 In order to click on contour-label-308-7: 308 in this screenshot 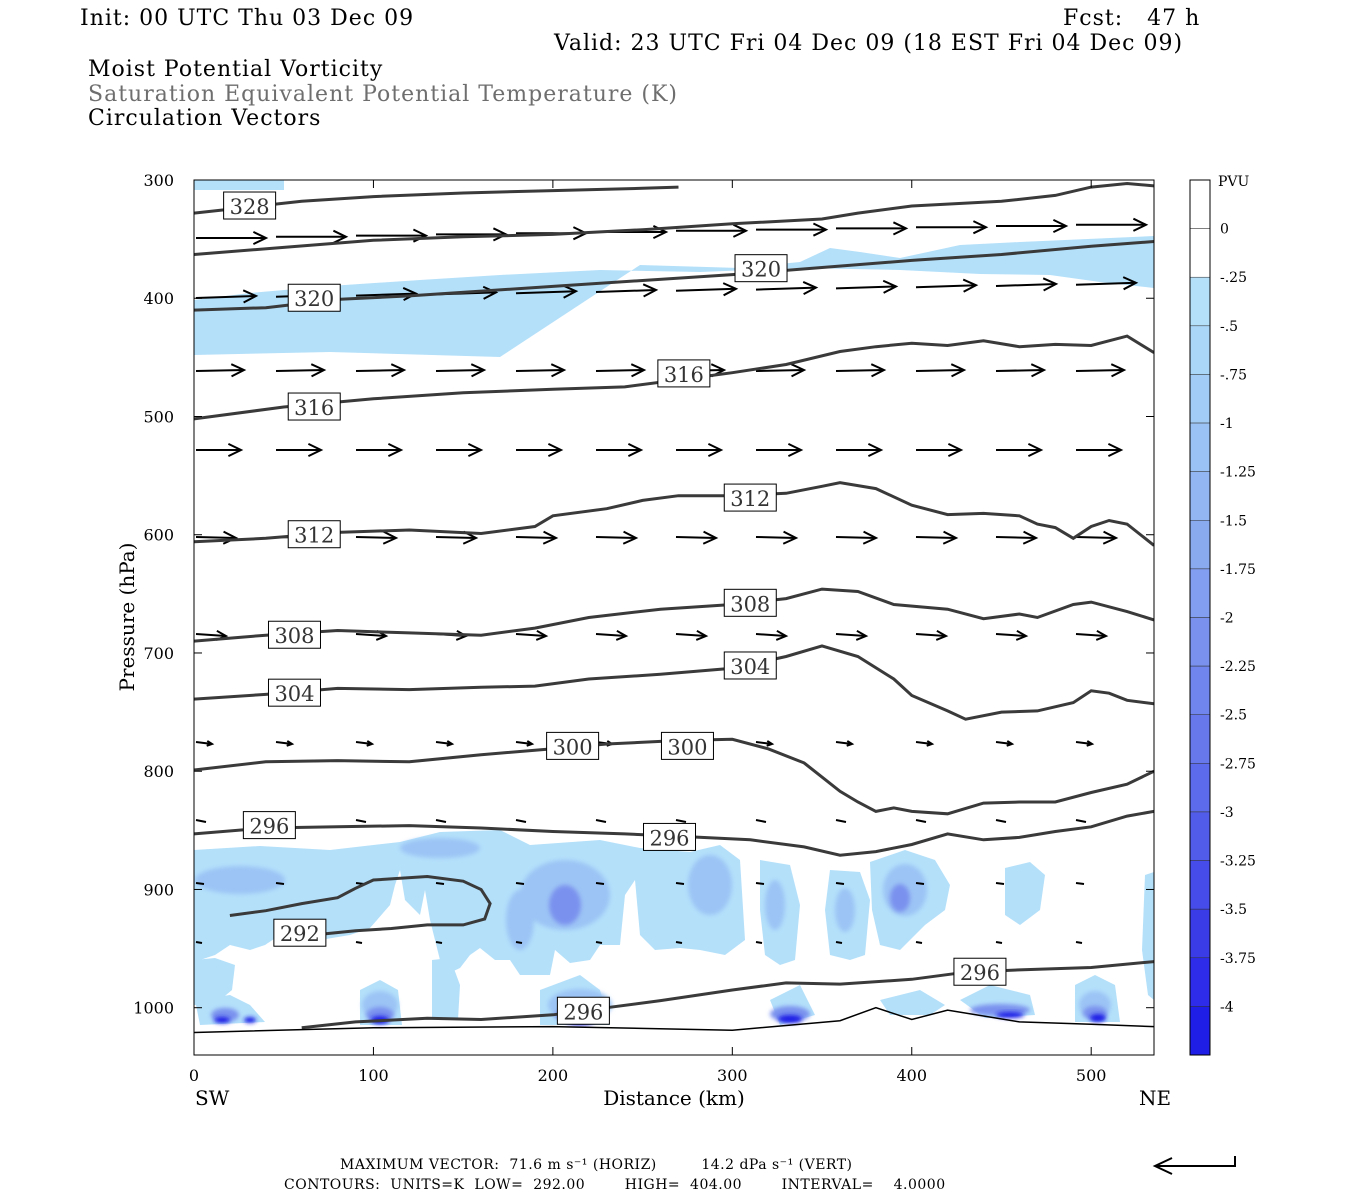, I will do `click(750, 602)`.